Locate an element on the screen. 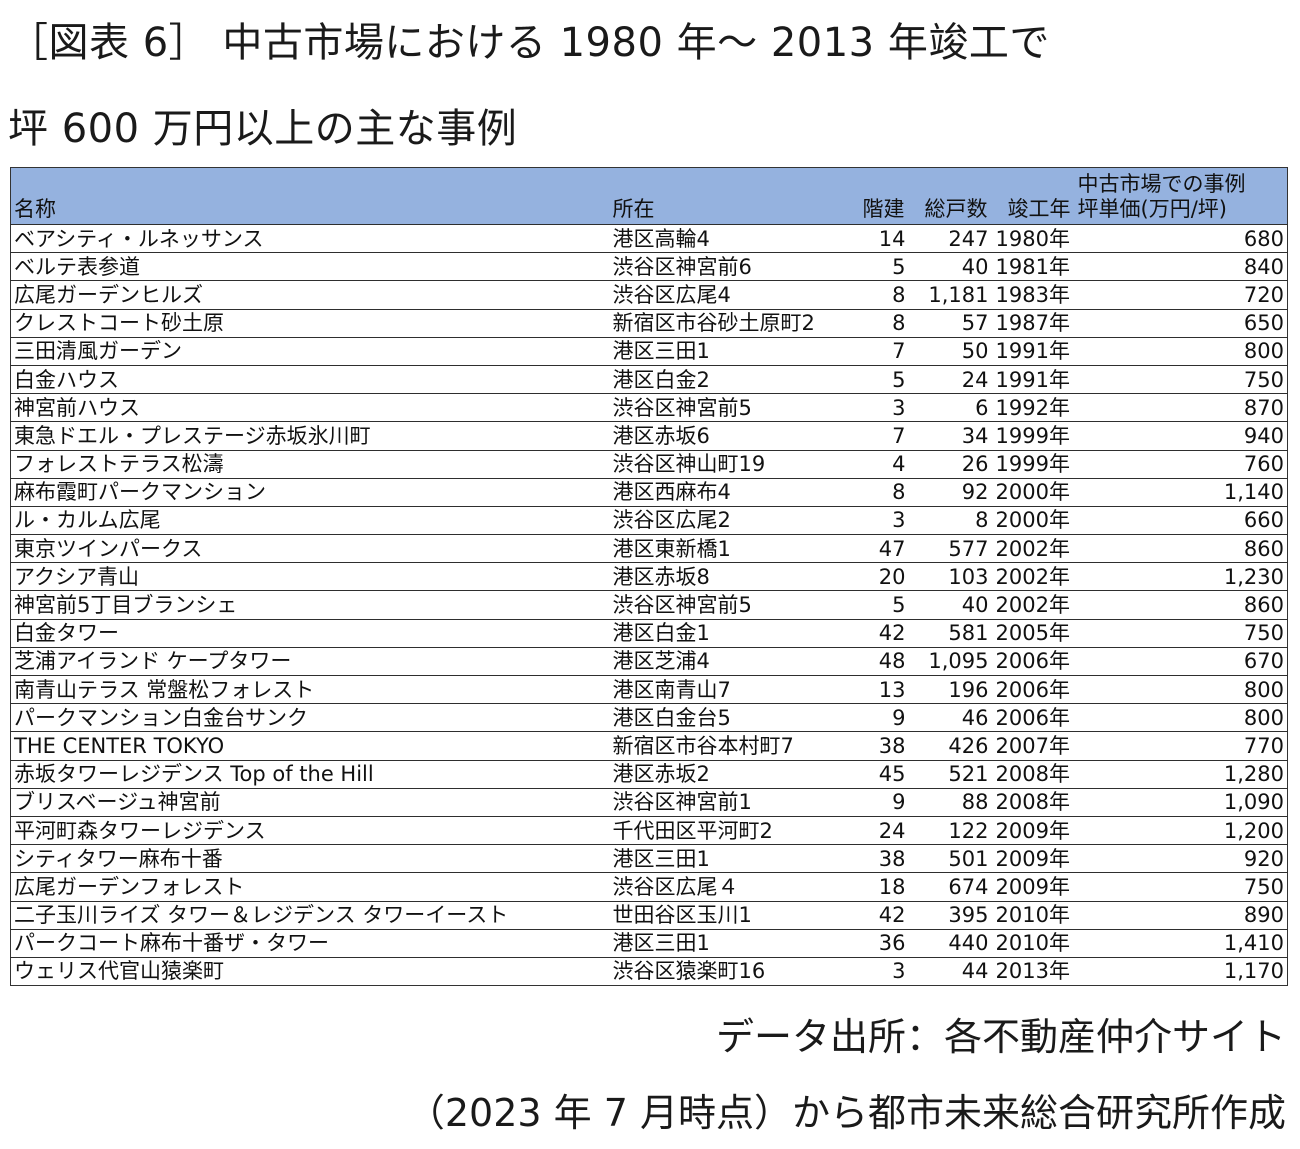 This screenshot has height=1149, width=1300. table-row: パークコート麻布十番ザ・タワー 港区三田1 36 440 2010年 1,410 is located at coordinates (649, 943).